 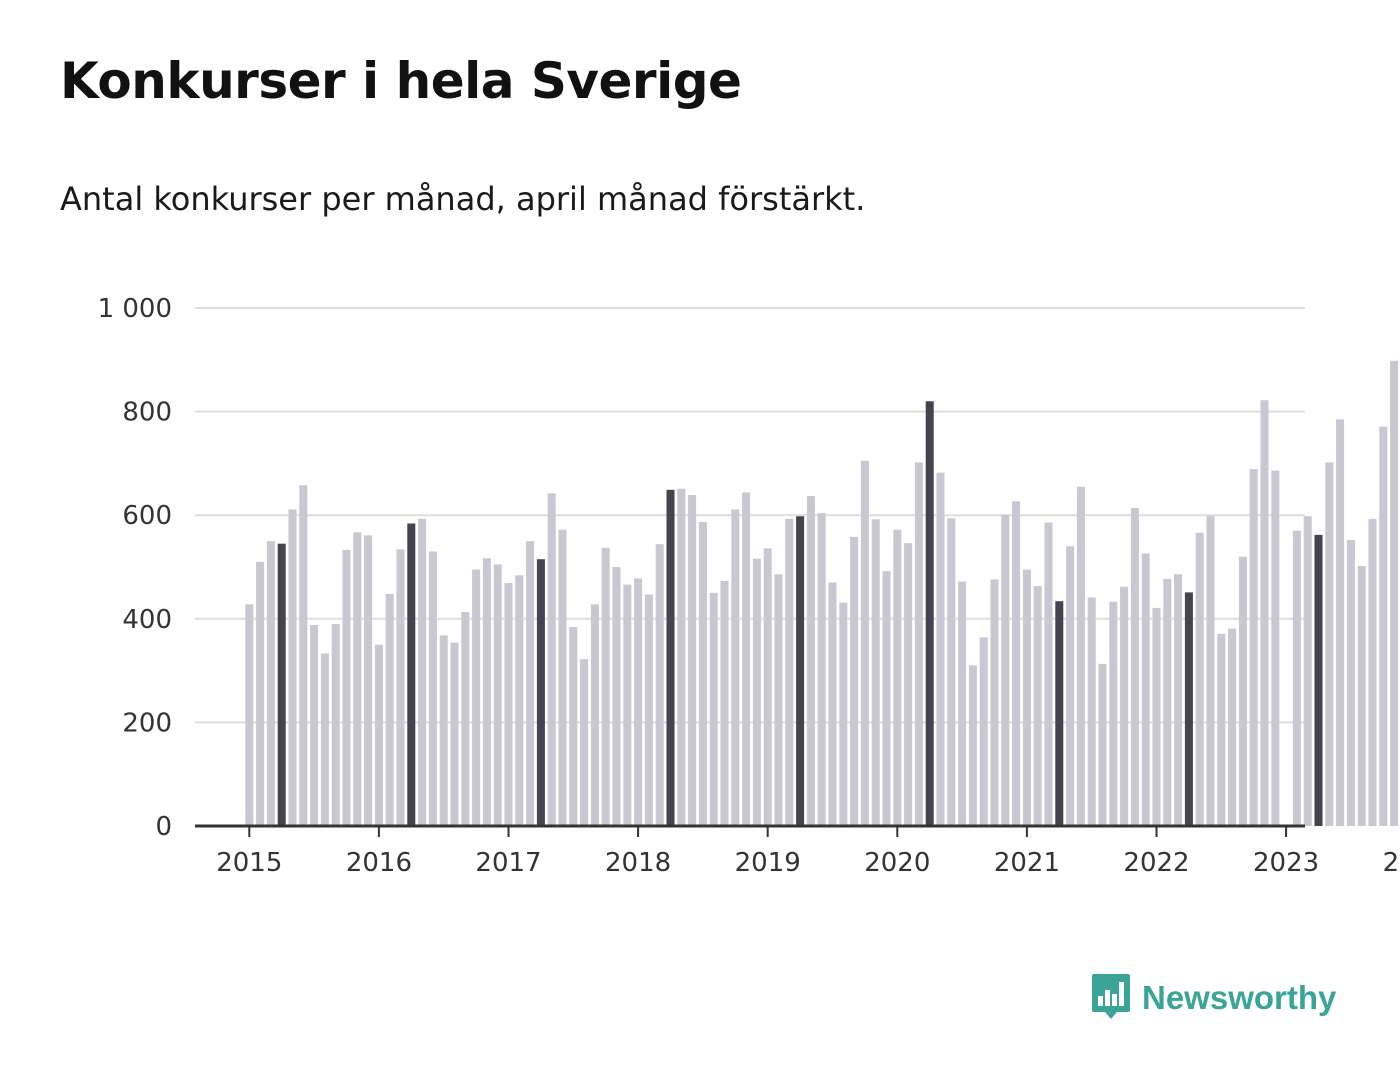 What do you see at coordinates (1394, 593) in the screenshot?
I see `bar: 2023-11: 898` at bounding box center [1394, 593].